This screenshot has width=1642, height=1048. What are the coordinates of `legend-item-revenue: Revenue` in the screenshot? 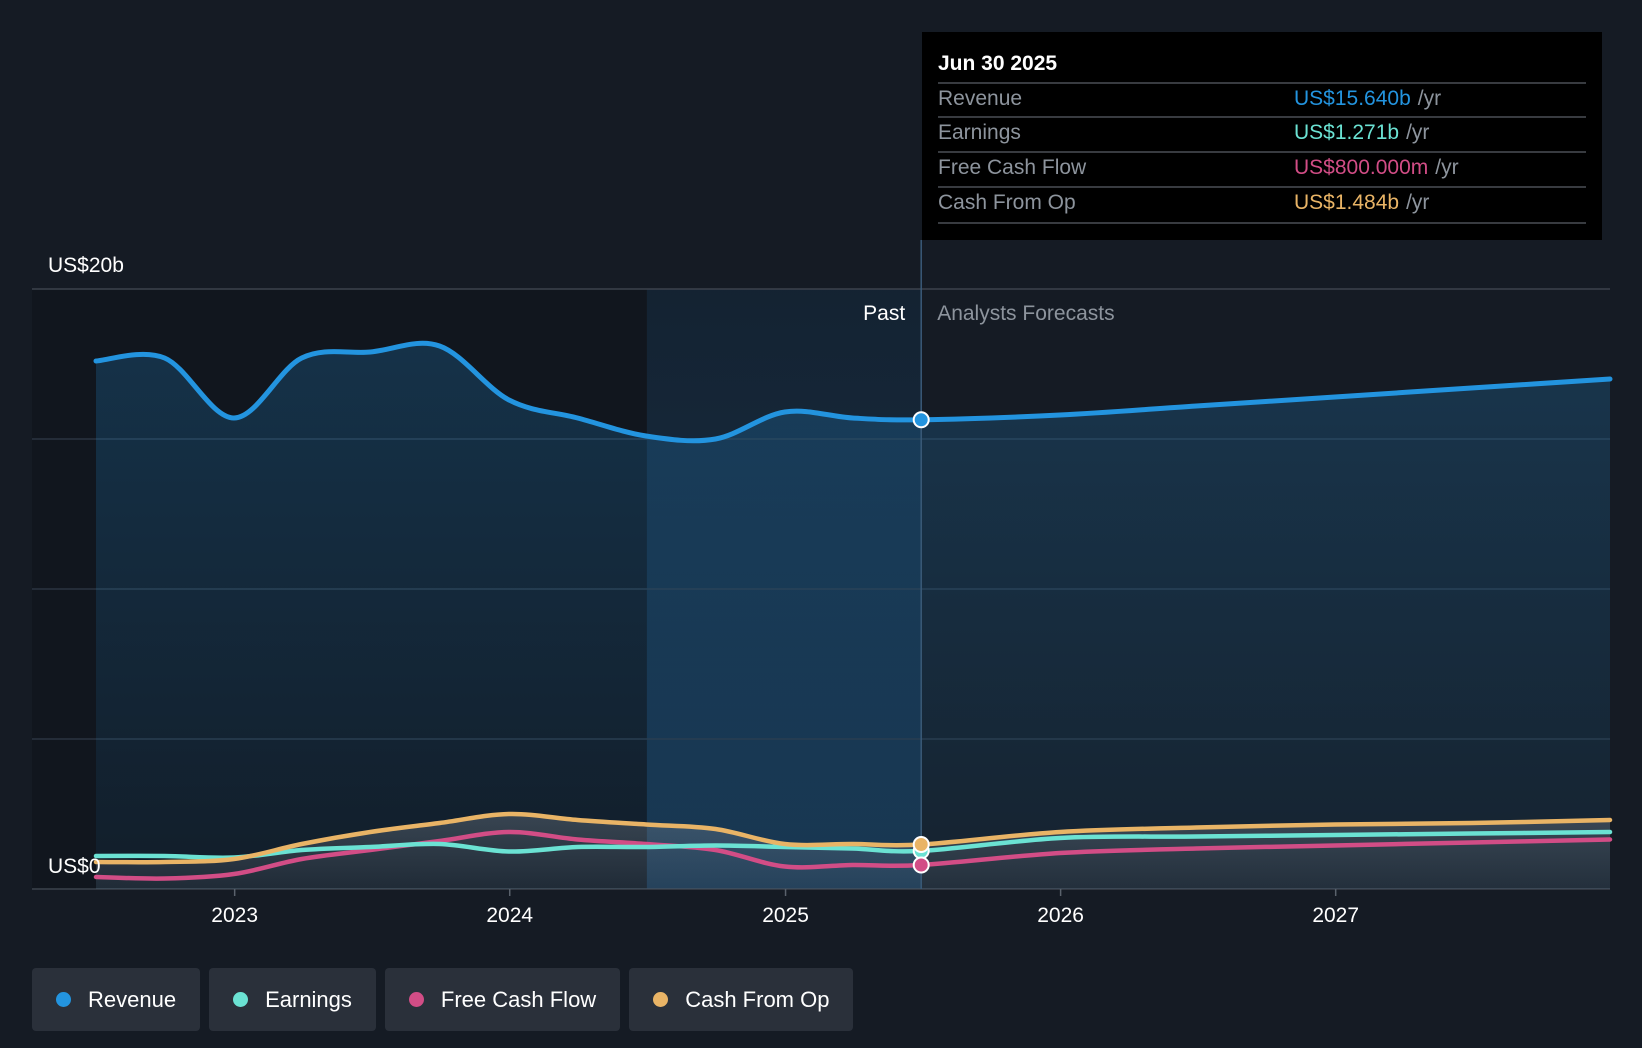 It's located at (116, 999).